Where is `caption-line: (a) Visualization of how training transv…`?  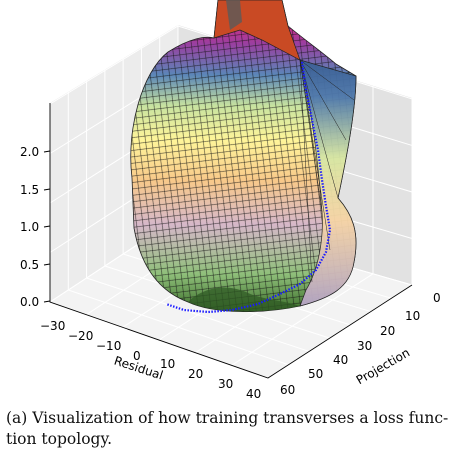 caption-line: (a) Visualization of how training transv… is located at coordinates (227, 418).